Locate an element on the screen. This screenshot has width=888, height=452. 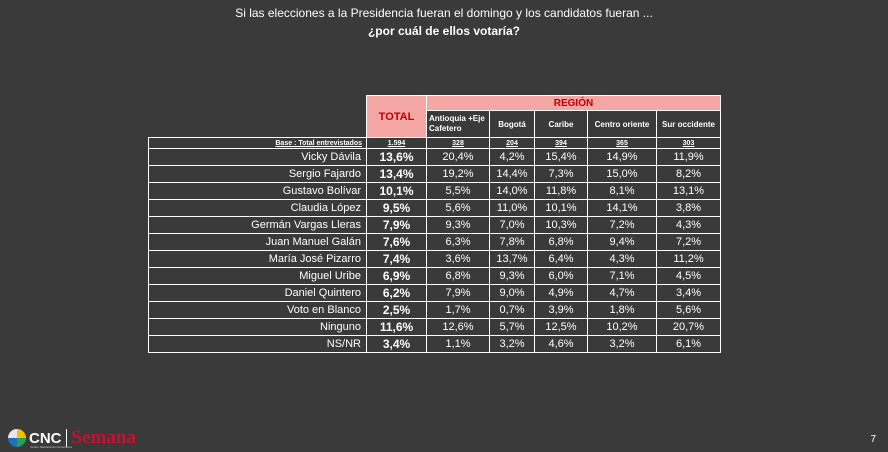
region-value: 11,8% is located at coordinates (561, 191).